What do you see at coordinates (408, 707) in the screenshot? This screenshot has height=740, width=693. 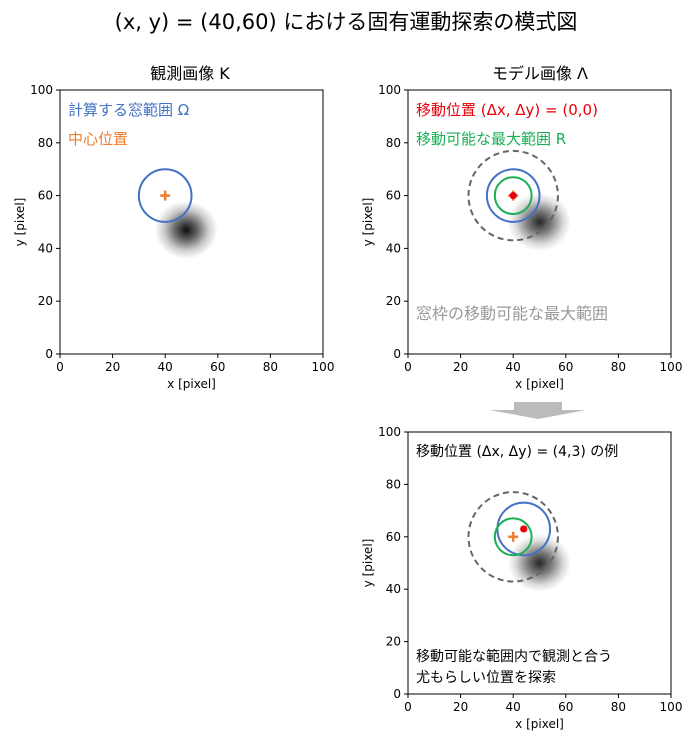 I see `example-xtick-label: 0` at bounding box center [408, 707].